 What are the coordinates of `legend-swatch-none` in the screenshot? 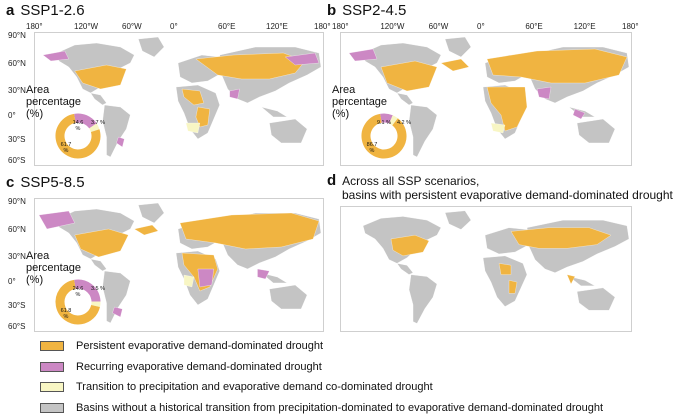 It's located at (52, 408).